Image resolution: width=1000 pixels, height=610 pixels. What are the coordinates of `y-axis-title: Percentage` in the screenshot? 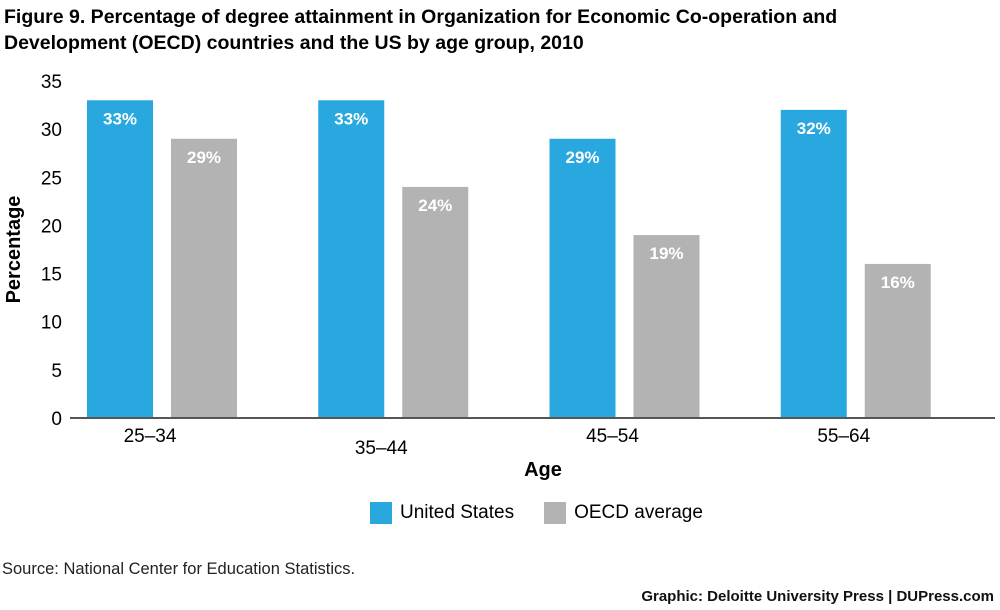 It's located at (14, 250).